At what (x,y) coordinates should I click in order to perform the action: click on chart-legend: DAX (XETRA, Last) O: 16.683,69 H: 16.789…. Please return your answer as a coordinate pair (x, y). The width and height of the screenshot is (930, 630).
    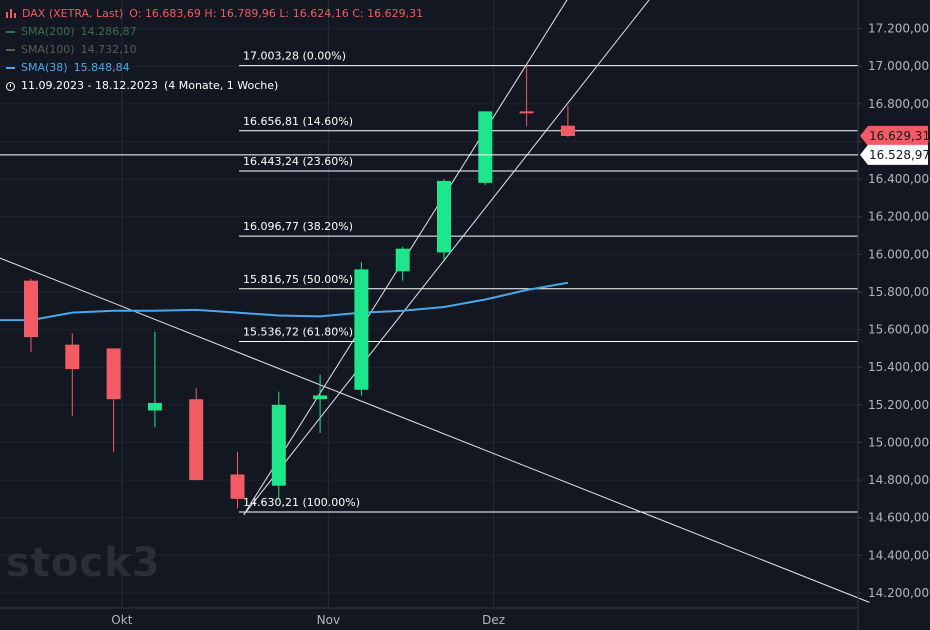
    Looking at the image, I should click on (214, 50).